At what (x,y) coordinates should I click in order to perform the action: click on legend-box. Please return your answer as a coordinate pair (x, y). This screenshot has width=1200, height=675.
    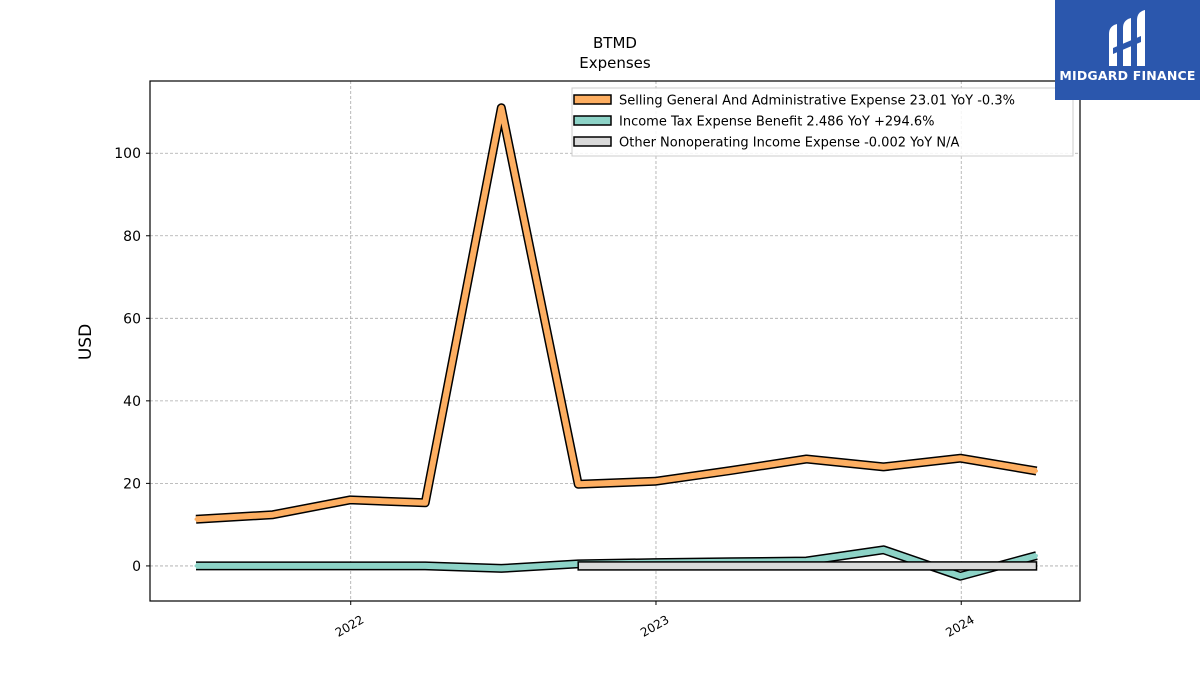
    Looking at the image, I should click on (822, 122).